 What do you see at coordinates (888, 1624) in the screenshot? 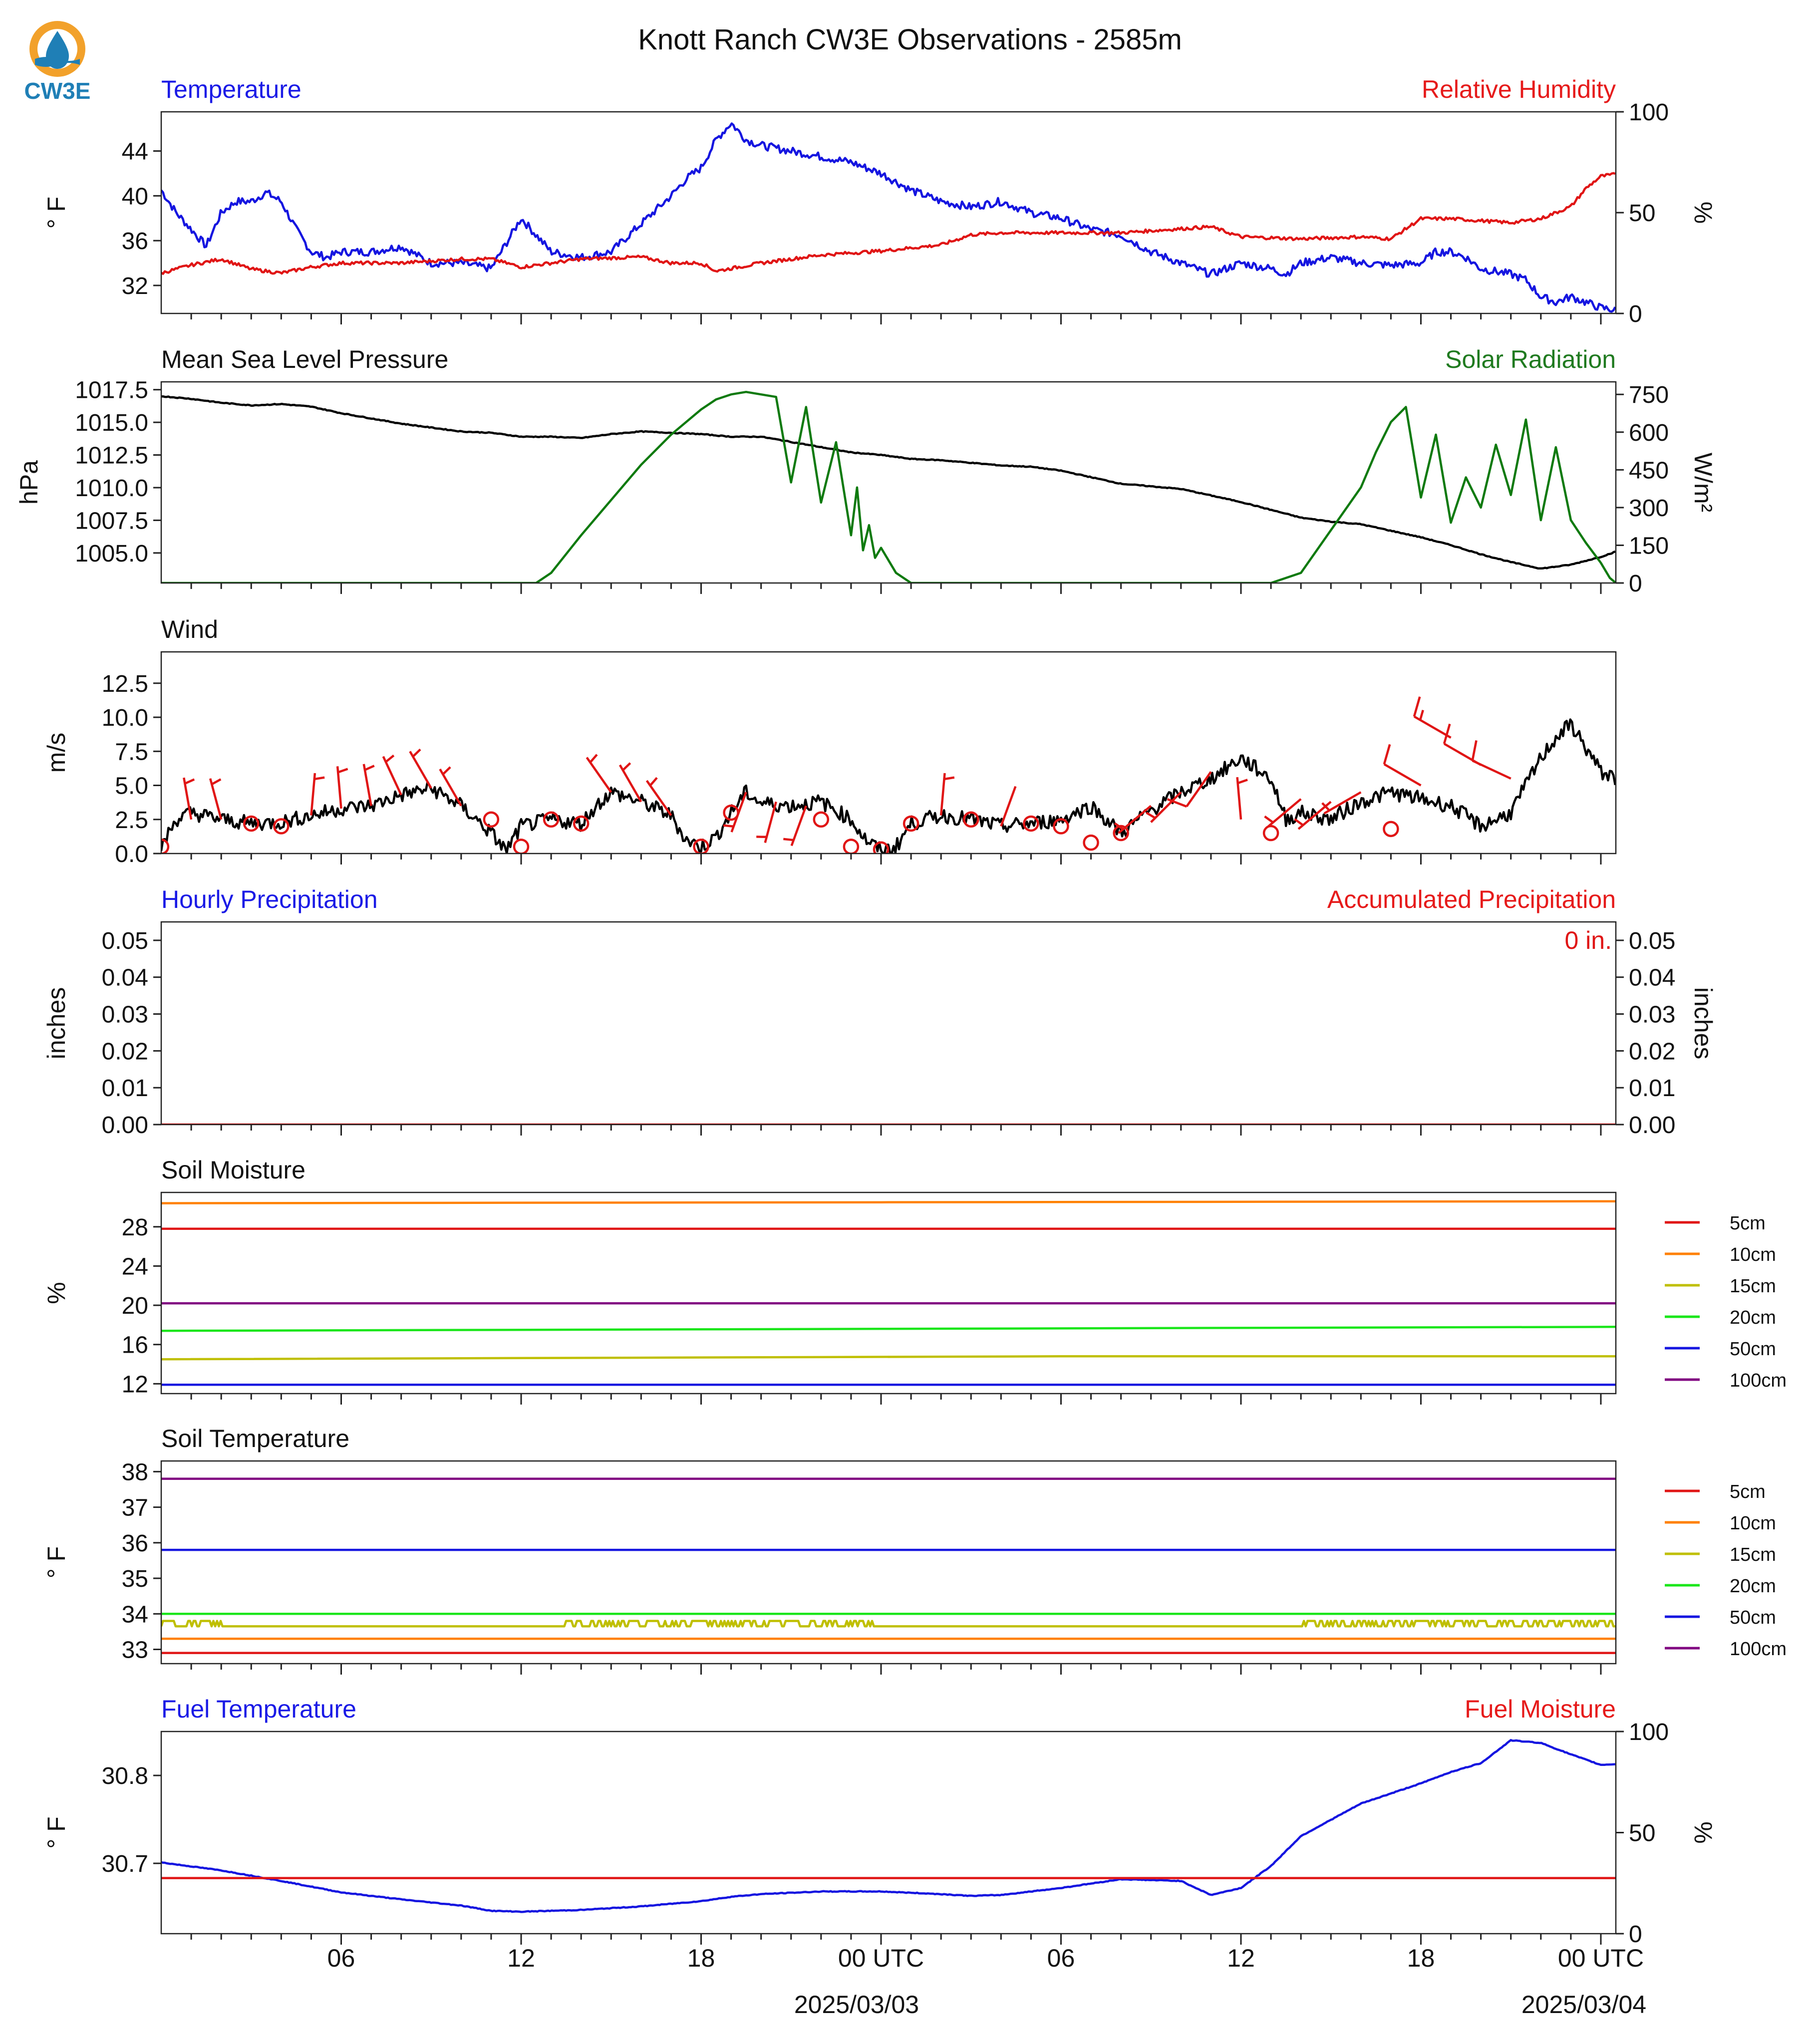
I see `series-line-15cm` at bounding box center [888, 1624].